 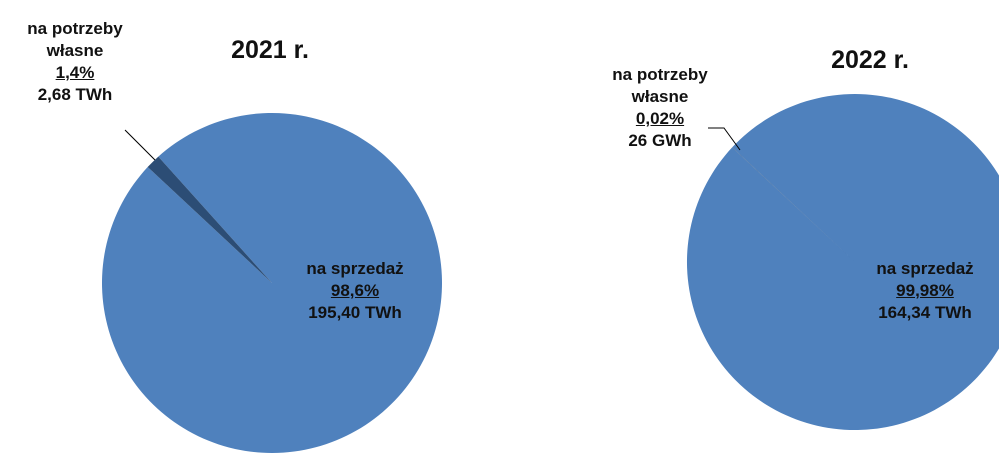 I want to click on amount-label: 2,68 TWh, so click(x=75, y=94).